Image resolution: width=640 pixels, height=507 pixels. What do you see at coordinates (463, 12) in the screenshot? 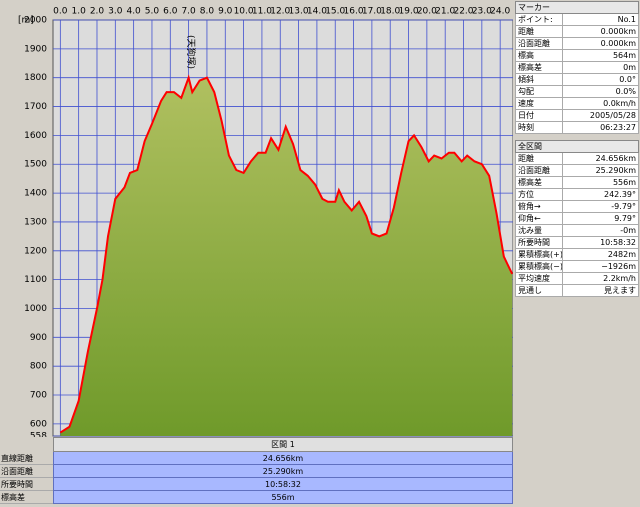
I see `x-tick-label: 22.0` at bounding box center [463, 12].